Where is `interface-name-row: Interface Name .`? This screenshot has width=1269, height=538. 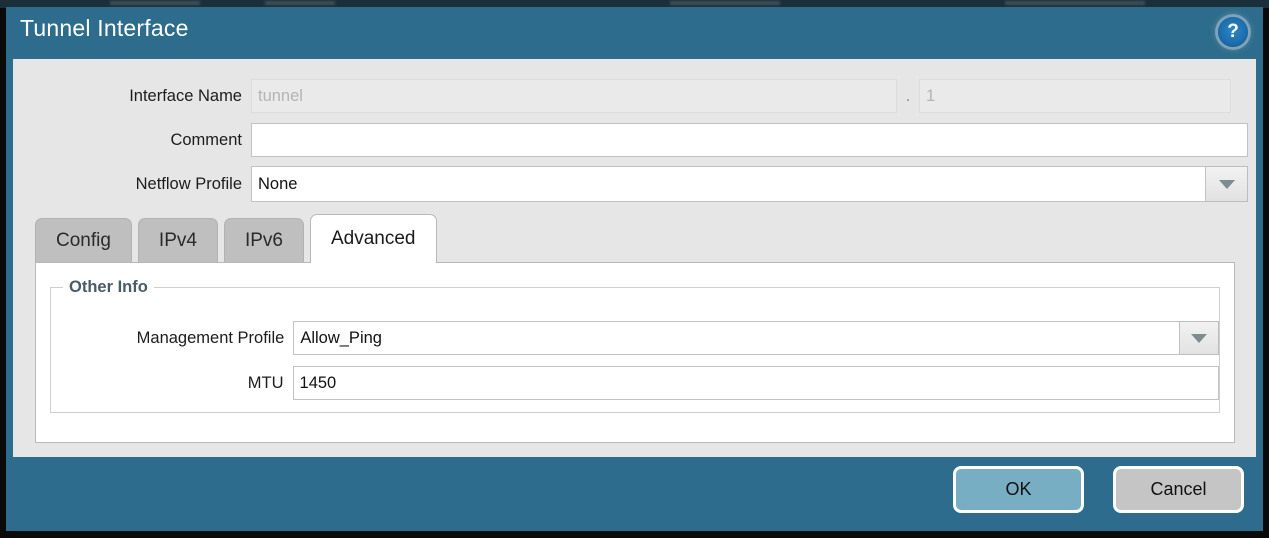 interface-name-row: Interface Name . is located at coordinates (634, 96).